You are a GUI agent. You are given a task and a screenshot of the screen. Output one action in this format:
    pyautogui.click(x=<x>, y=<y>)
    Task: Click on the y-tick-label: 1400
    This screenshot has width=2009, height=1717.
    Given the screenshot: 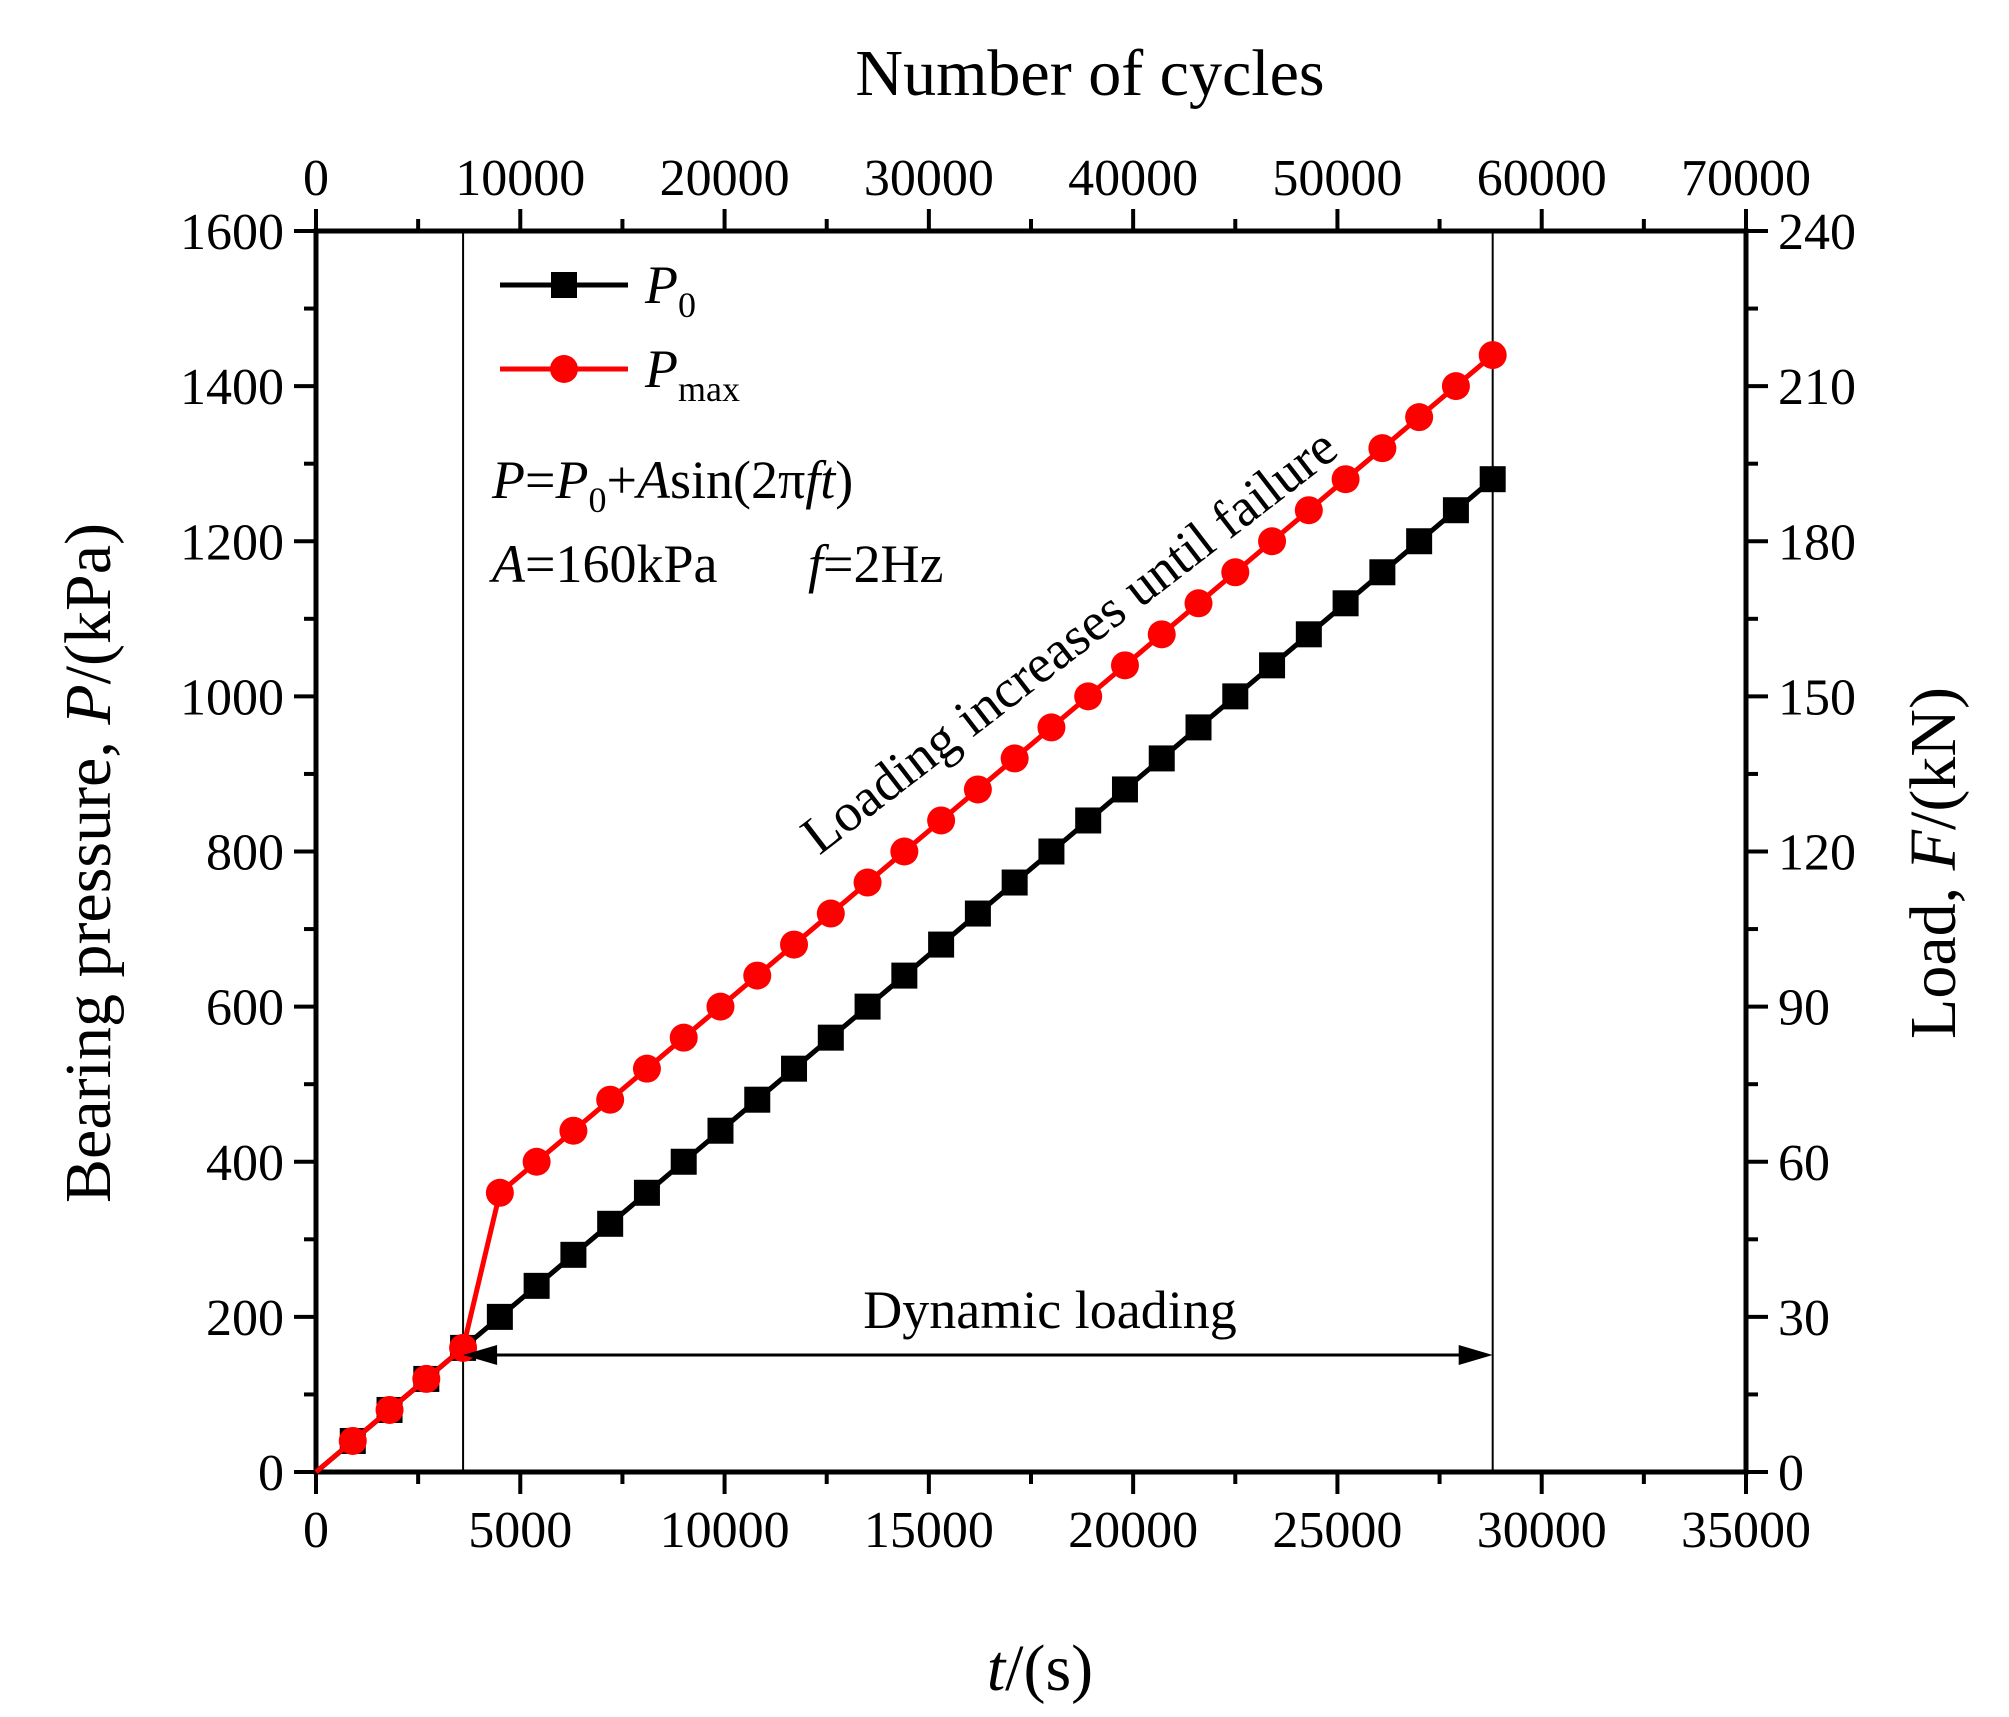 What is the action you would take?
    pyautogui.click(x=232, y=387)
    